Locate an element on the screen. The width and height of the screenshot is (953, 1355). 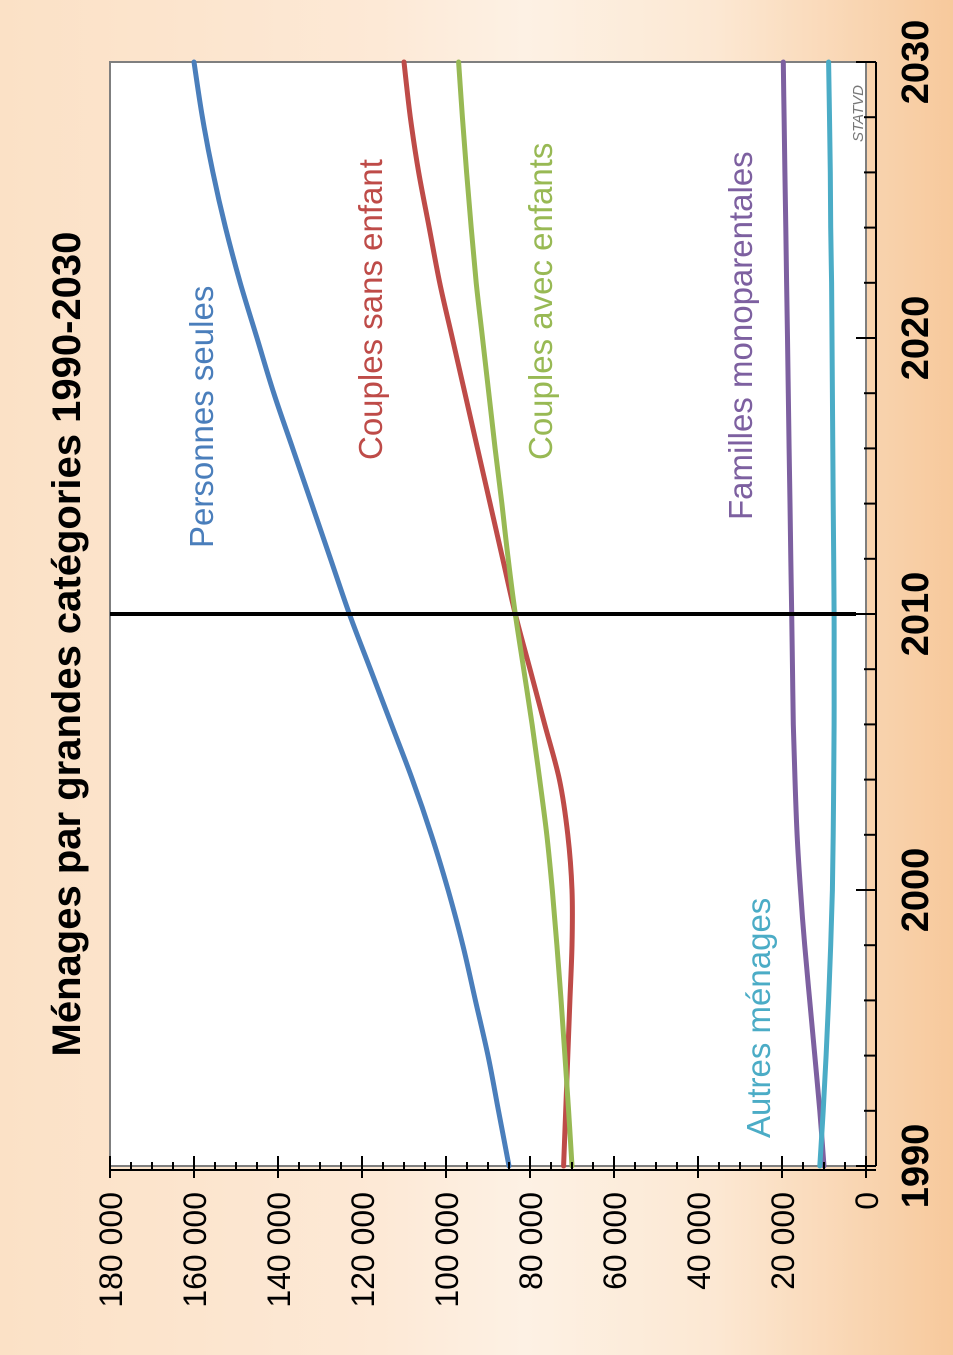
series-label-couples-avec-enfants: Couples avec enfants is located at coordinates (540, 301).